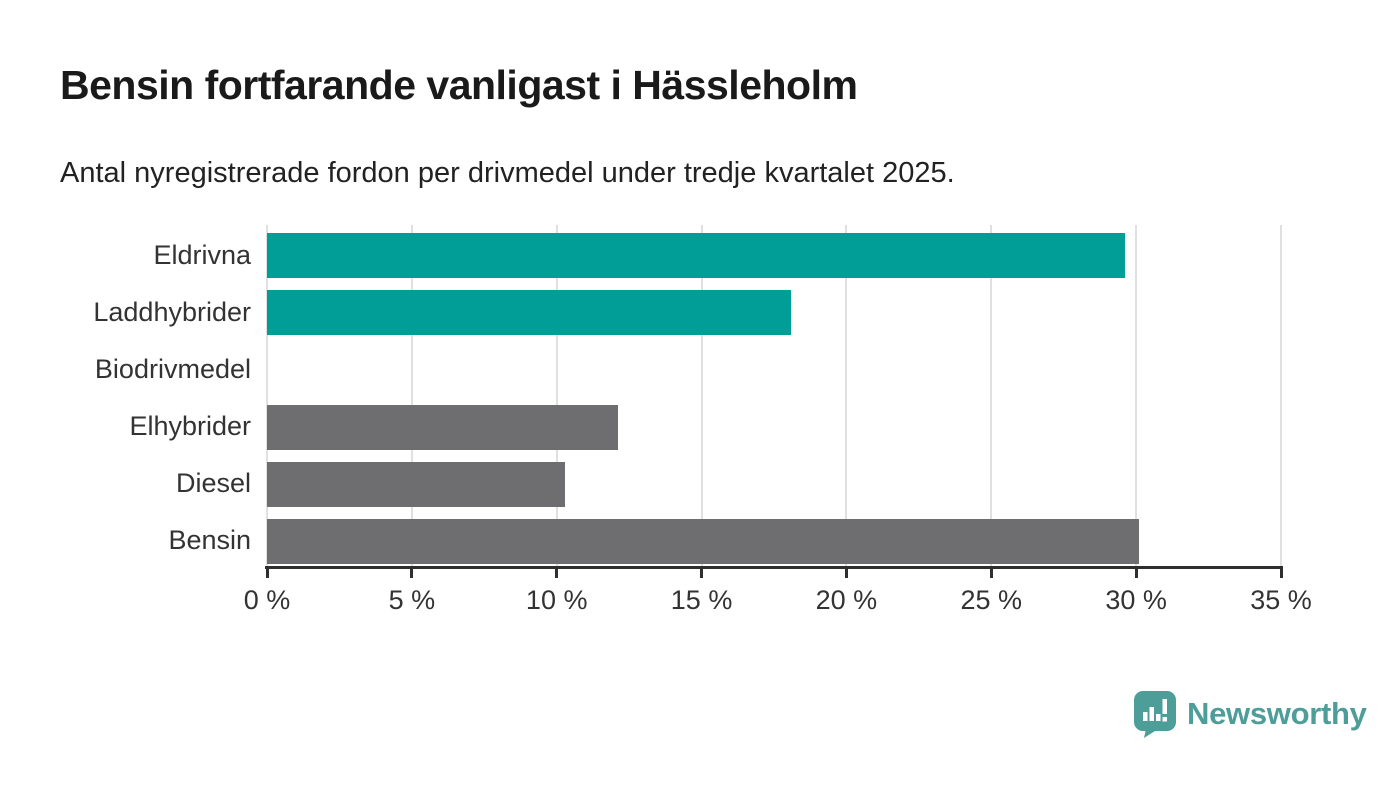  Describe the element at coordinates (442, 427) in the screenshot. I see `bar-elhybrider` at that location.